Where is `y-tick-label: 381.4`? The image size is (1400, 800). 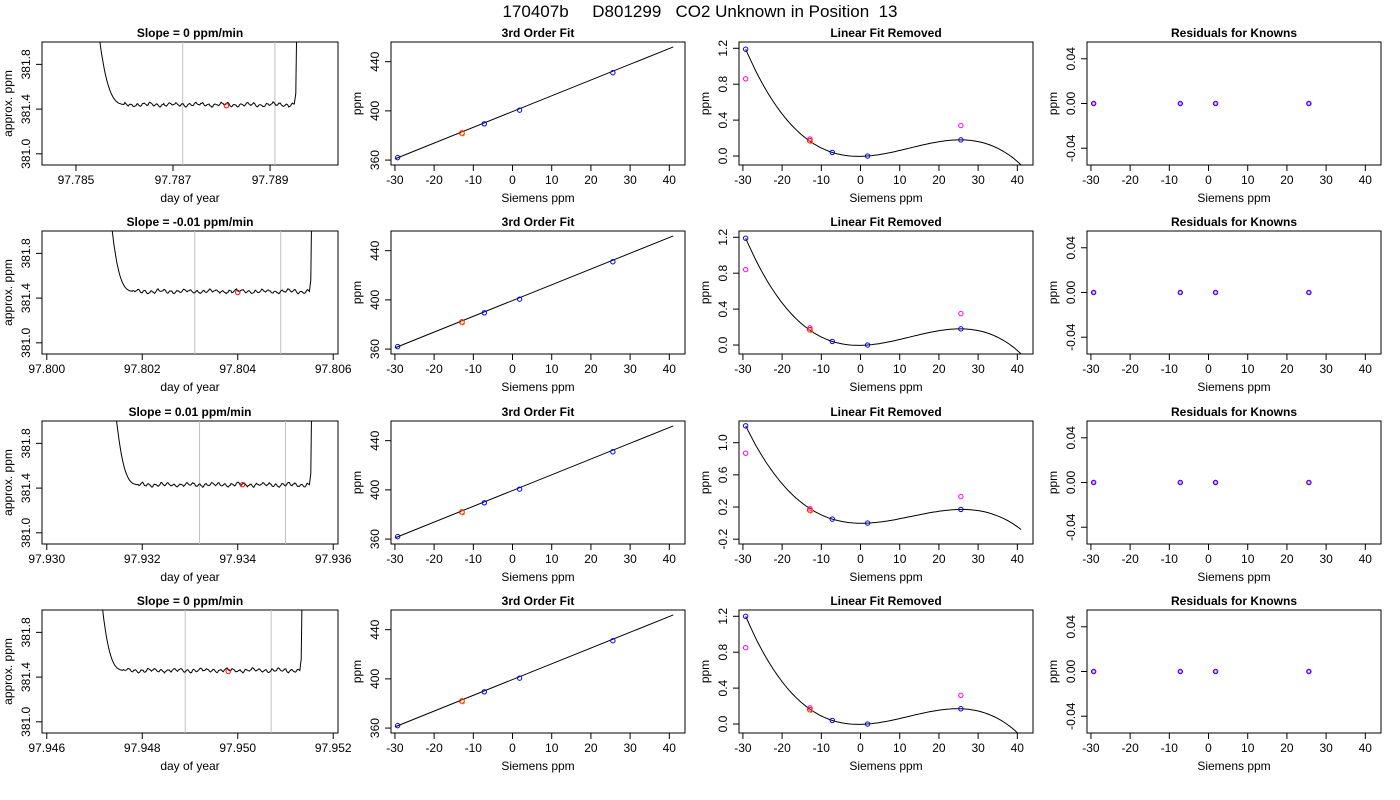 y-tick-label: 381.4 is located at coordinates (26, 109).